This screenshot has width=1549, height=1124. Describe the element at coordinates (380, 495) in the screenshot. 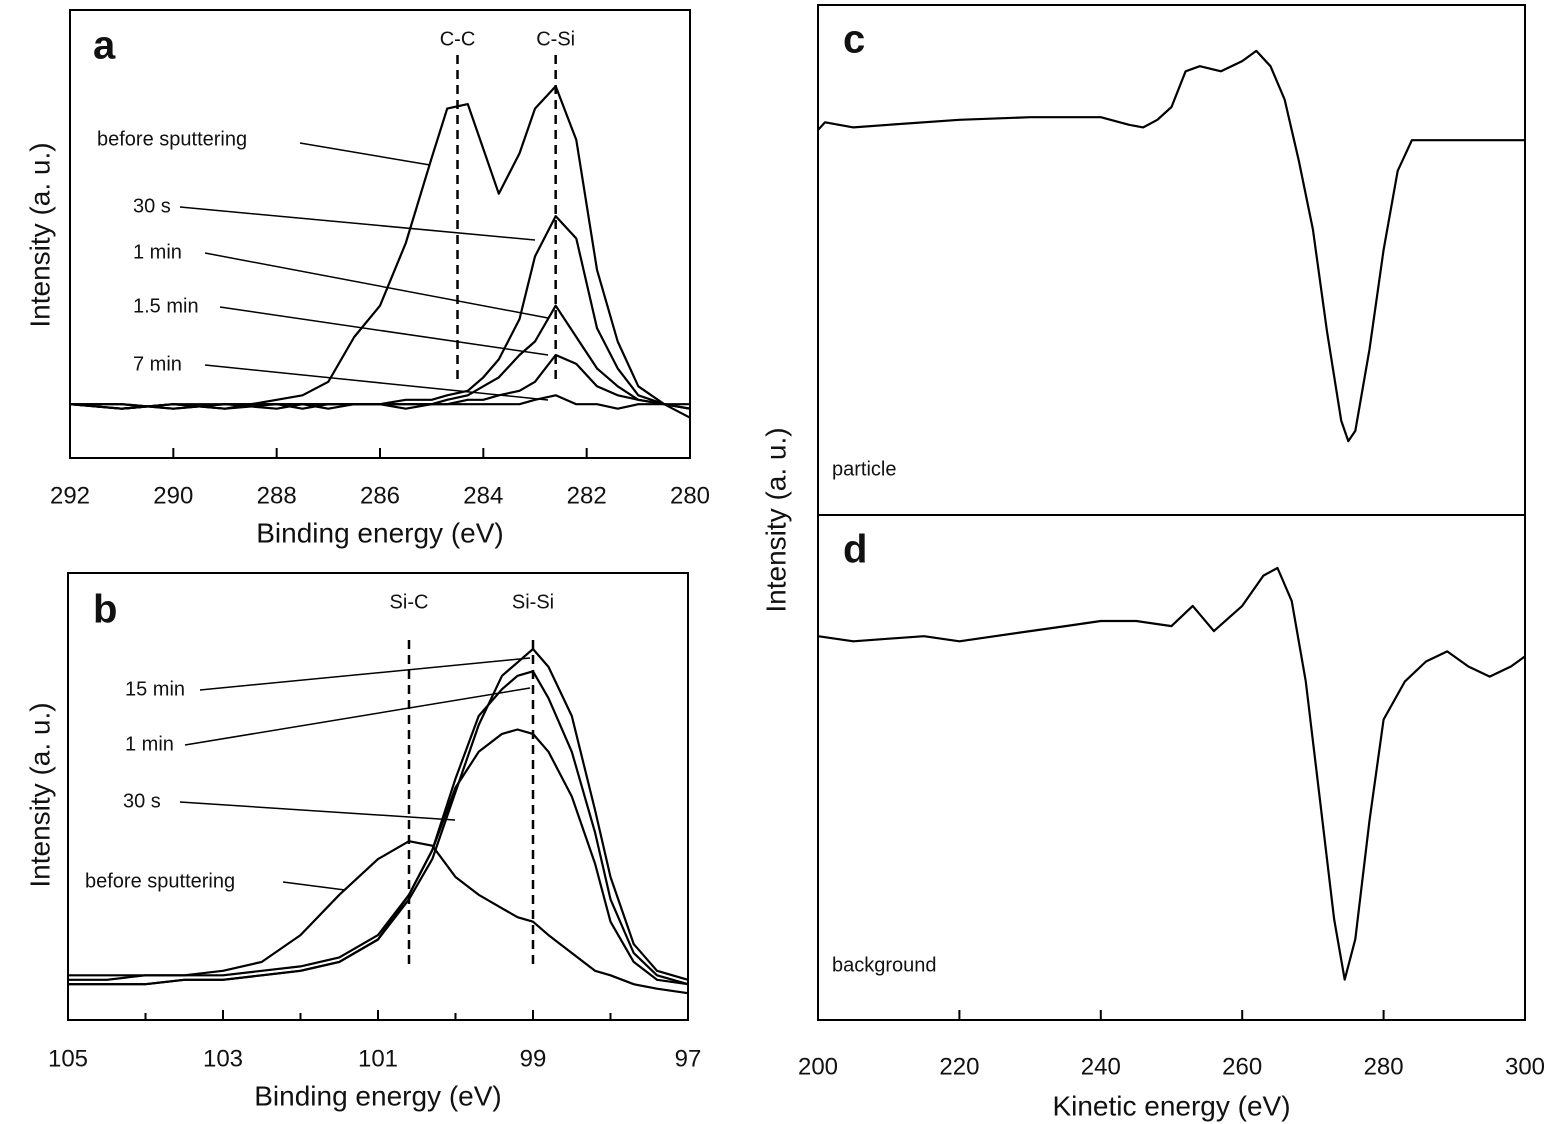

I see `x-tick-label: 286` at that location.